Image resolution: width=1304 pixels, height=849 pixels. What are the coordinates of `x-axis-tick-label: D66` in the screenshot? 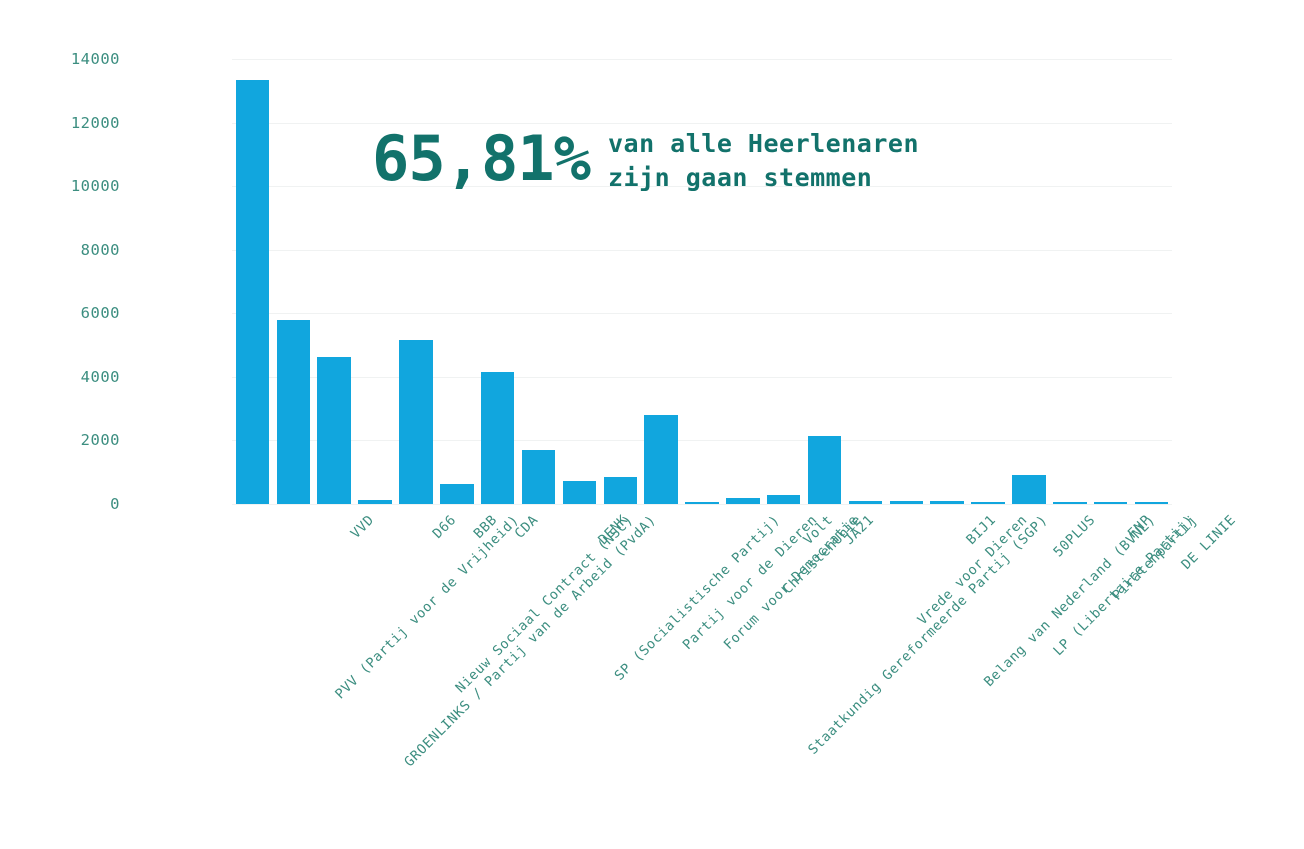 It's located at (444, 527).